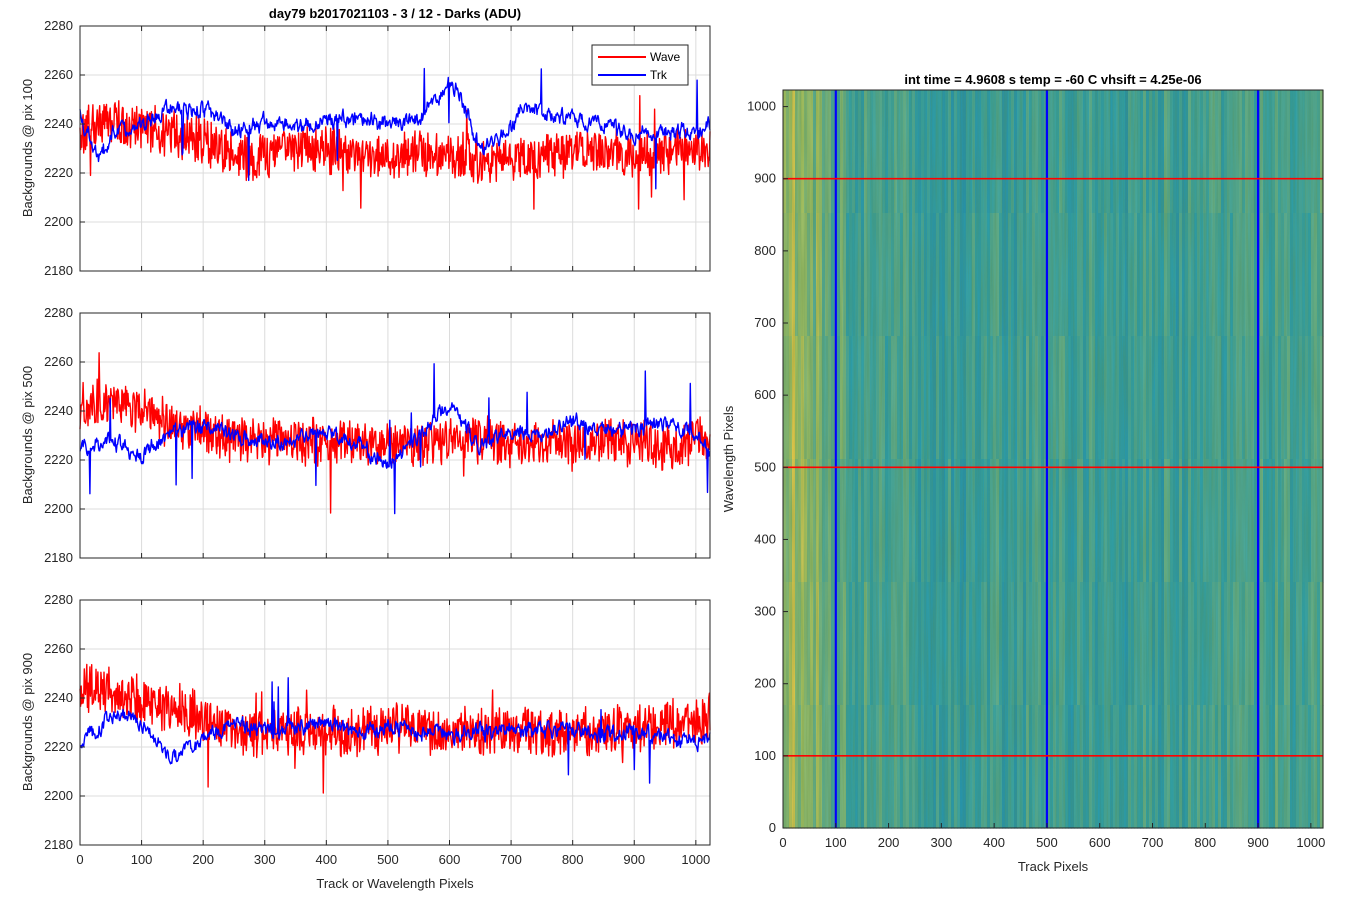  Describe the element at coordinates (27, 148) in the screenshot. I see `y-axis-label: Backgrounds @ pix 100` at that location.